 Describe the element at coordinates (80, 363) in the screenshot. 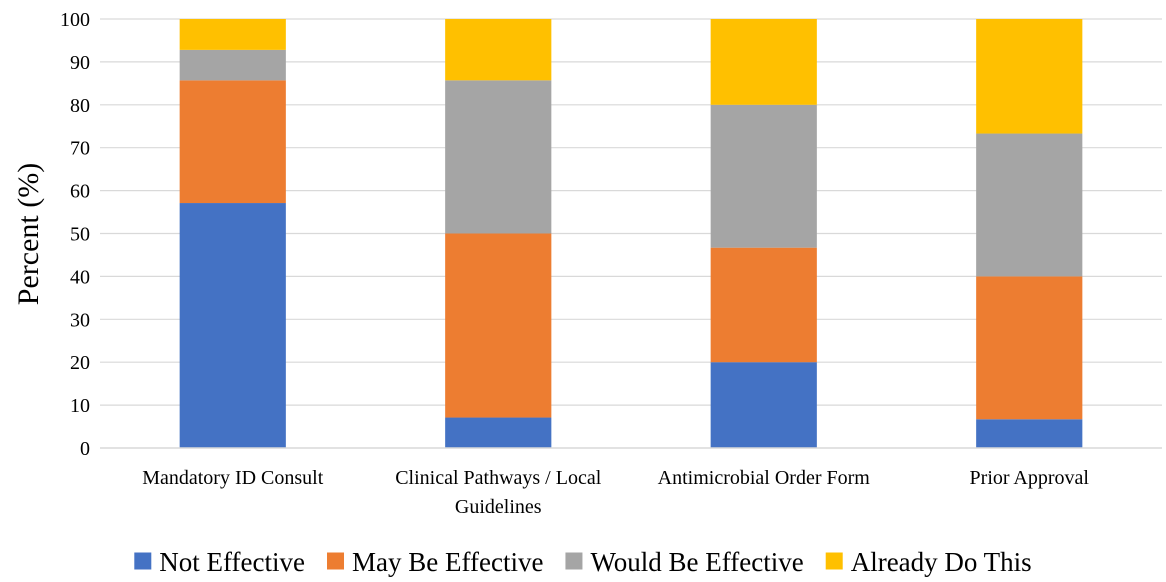

I see `y-tick-label: 20` at that location.